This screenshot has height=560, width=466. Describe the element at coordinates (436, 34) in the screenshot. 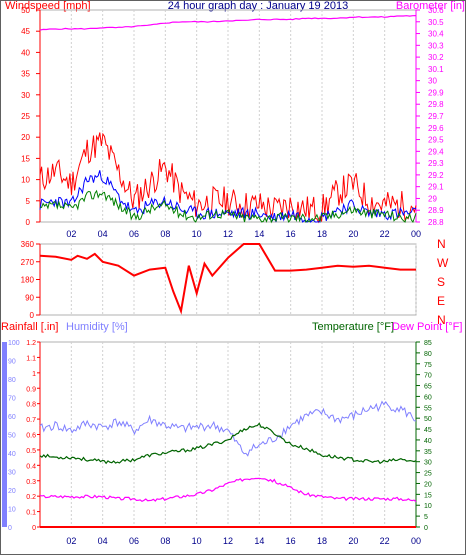

I see `barometer-tick-label: 30.4` at that location.